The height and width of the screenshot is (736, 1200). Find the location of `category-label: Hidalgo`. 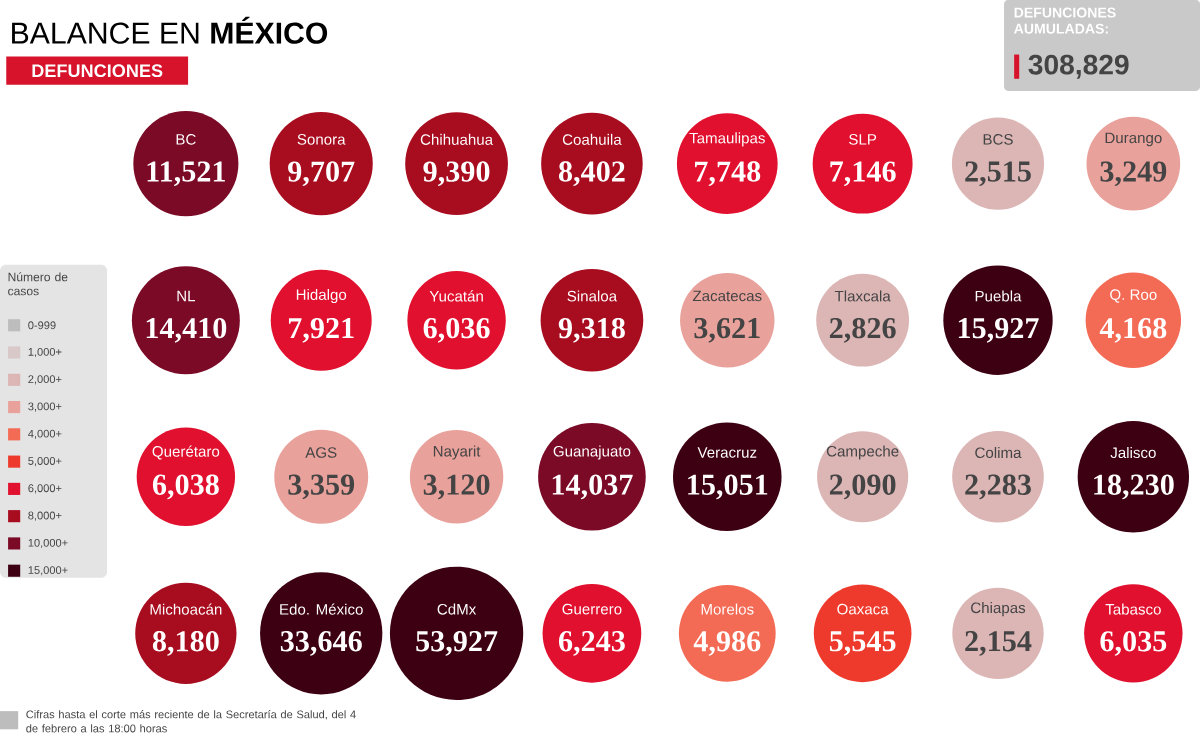

category-label: Hidalgo is located at coordinates (321, 296).